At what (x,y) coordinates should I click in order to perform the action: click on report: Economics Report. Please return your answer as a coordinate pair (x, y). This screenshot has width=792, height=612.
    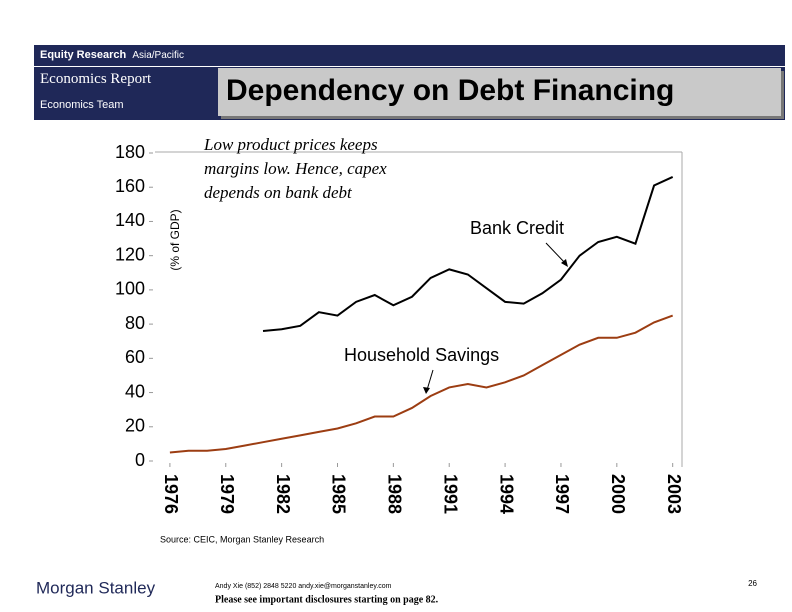
    Looking at the image, I should click on (96, 79).